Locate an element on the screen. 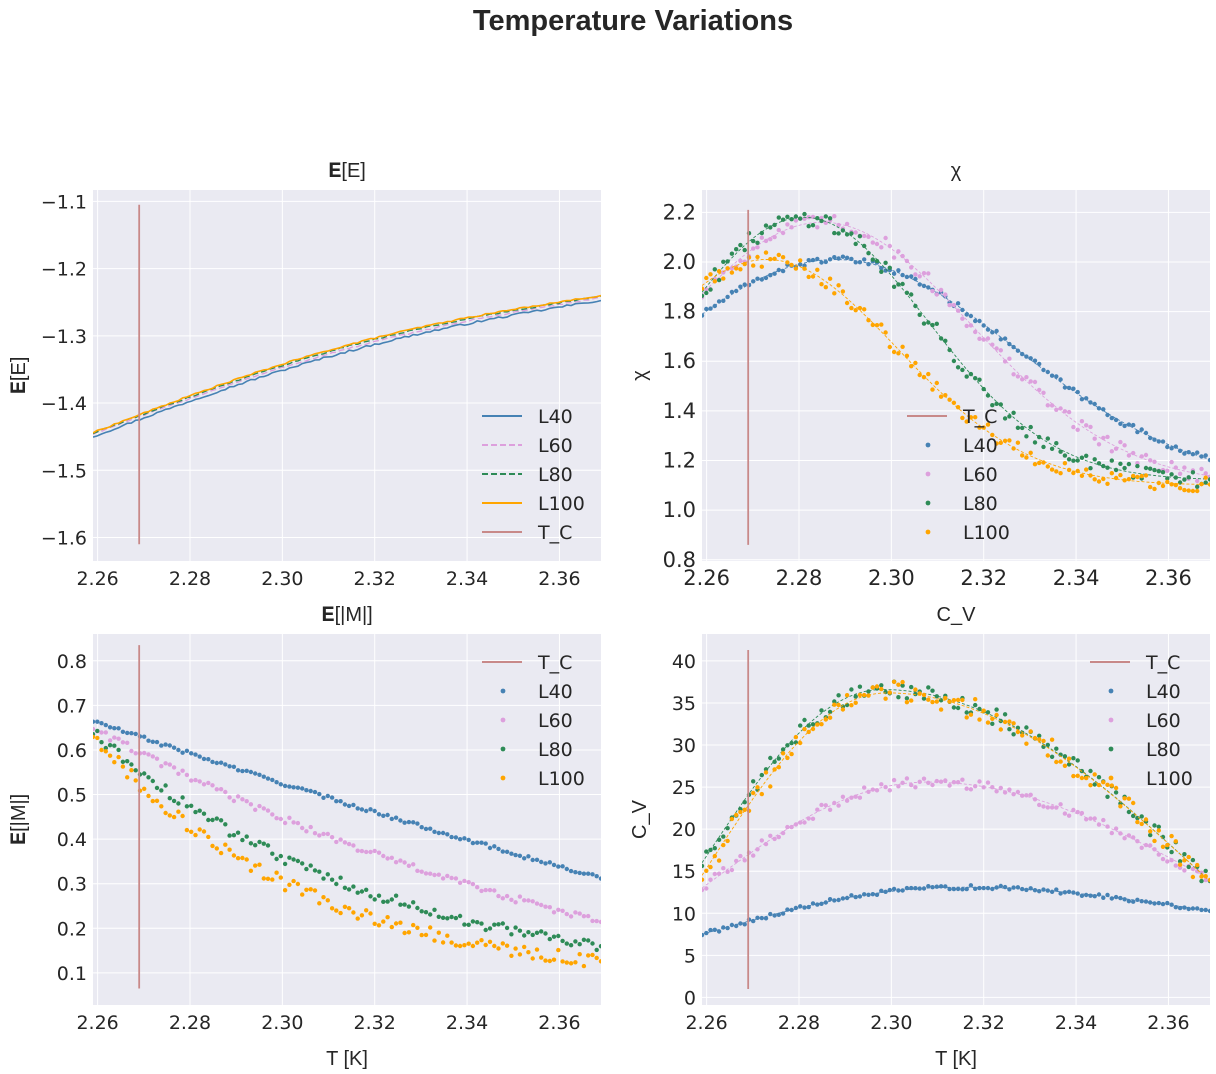 The height and width of the screenshot is (1074, 1216). grid is located at coordinates (347, 375).